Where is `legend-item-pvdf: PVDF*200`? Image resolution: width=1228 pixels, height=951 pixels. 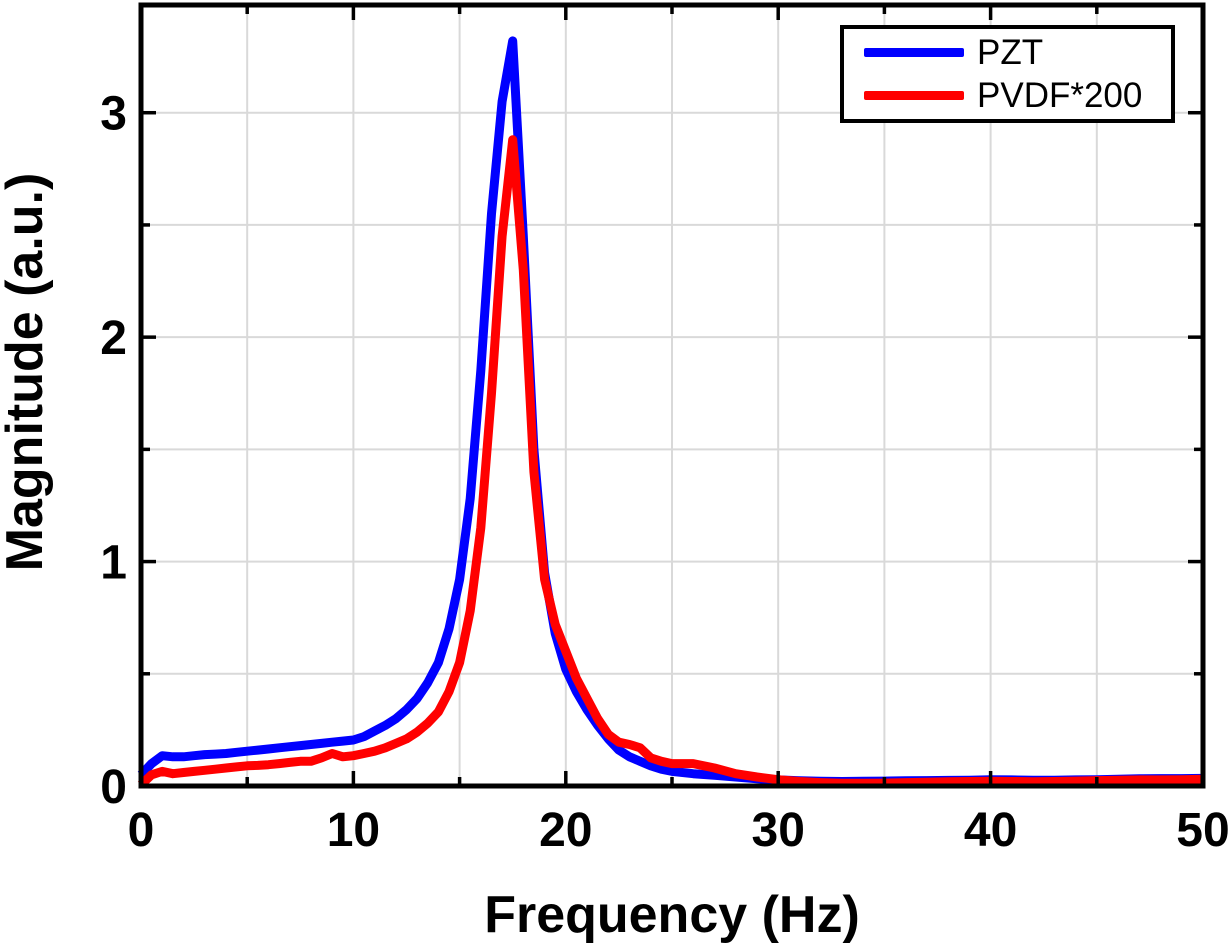
legend-item-pvdf: PVDF*200 is located at coordinates (1017, 96).